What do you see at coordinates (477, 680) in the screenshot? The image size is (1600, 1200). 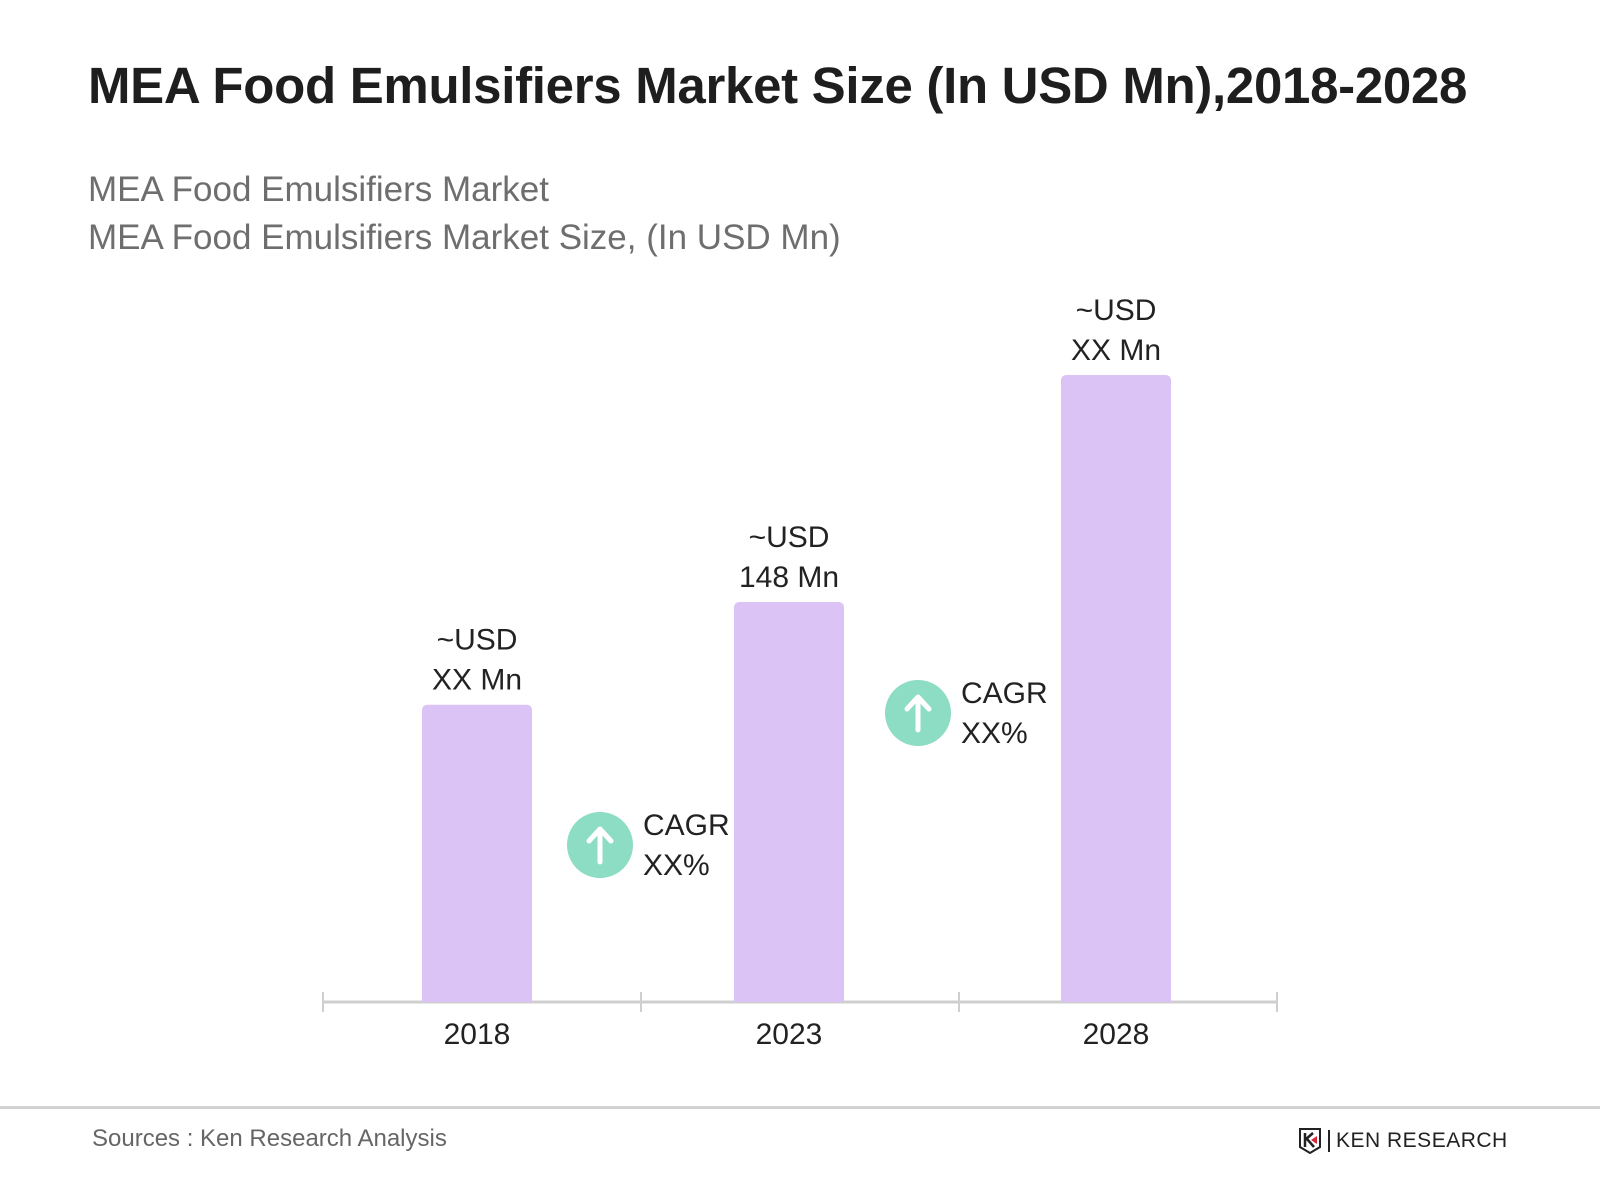 I see `data-label-2018-line2: XX Mn` at bounding box center [477, 680].